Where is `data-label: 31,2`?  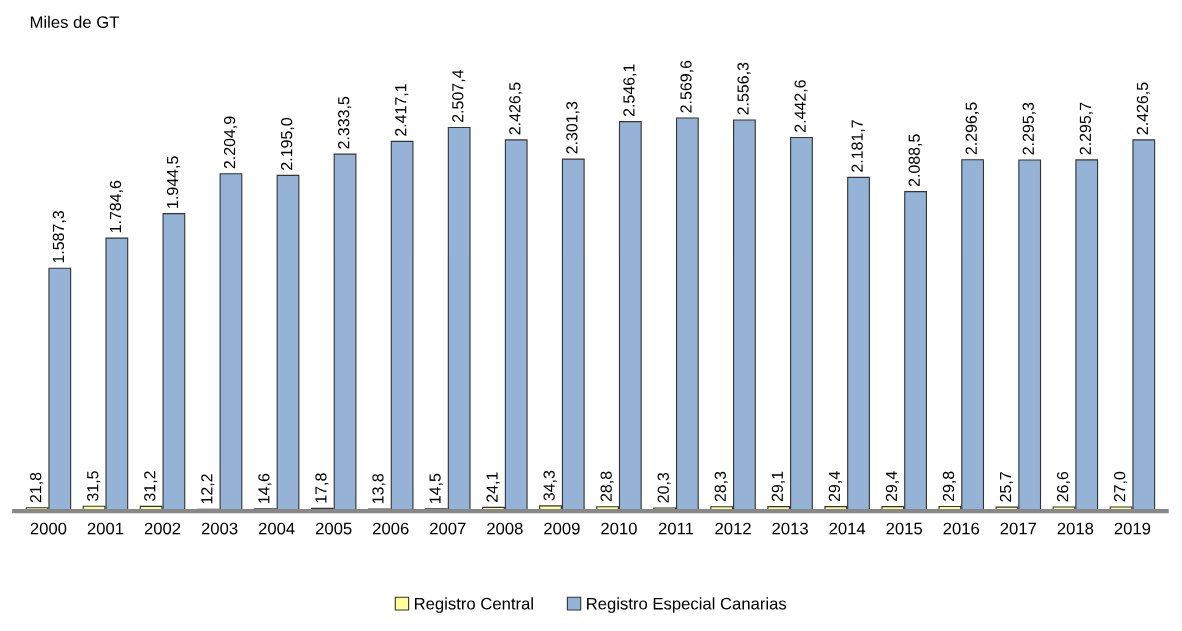 data-label: 31,2 is located at coordinates (151, 486).